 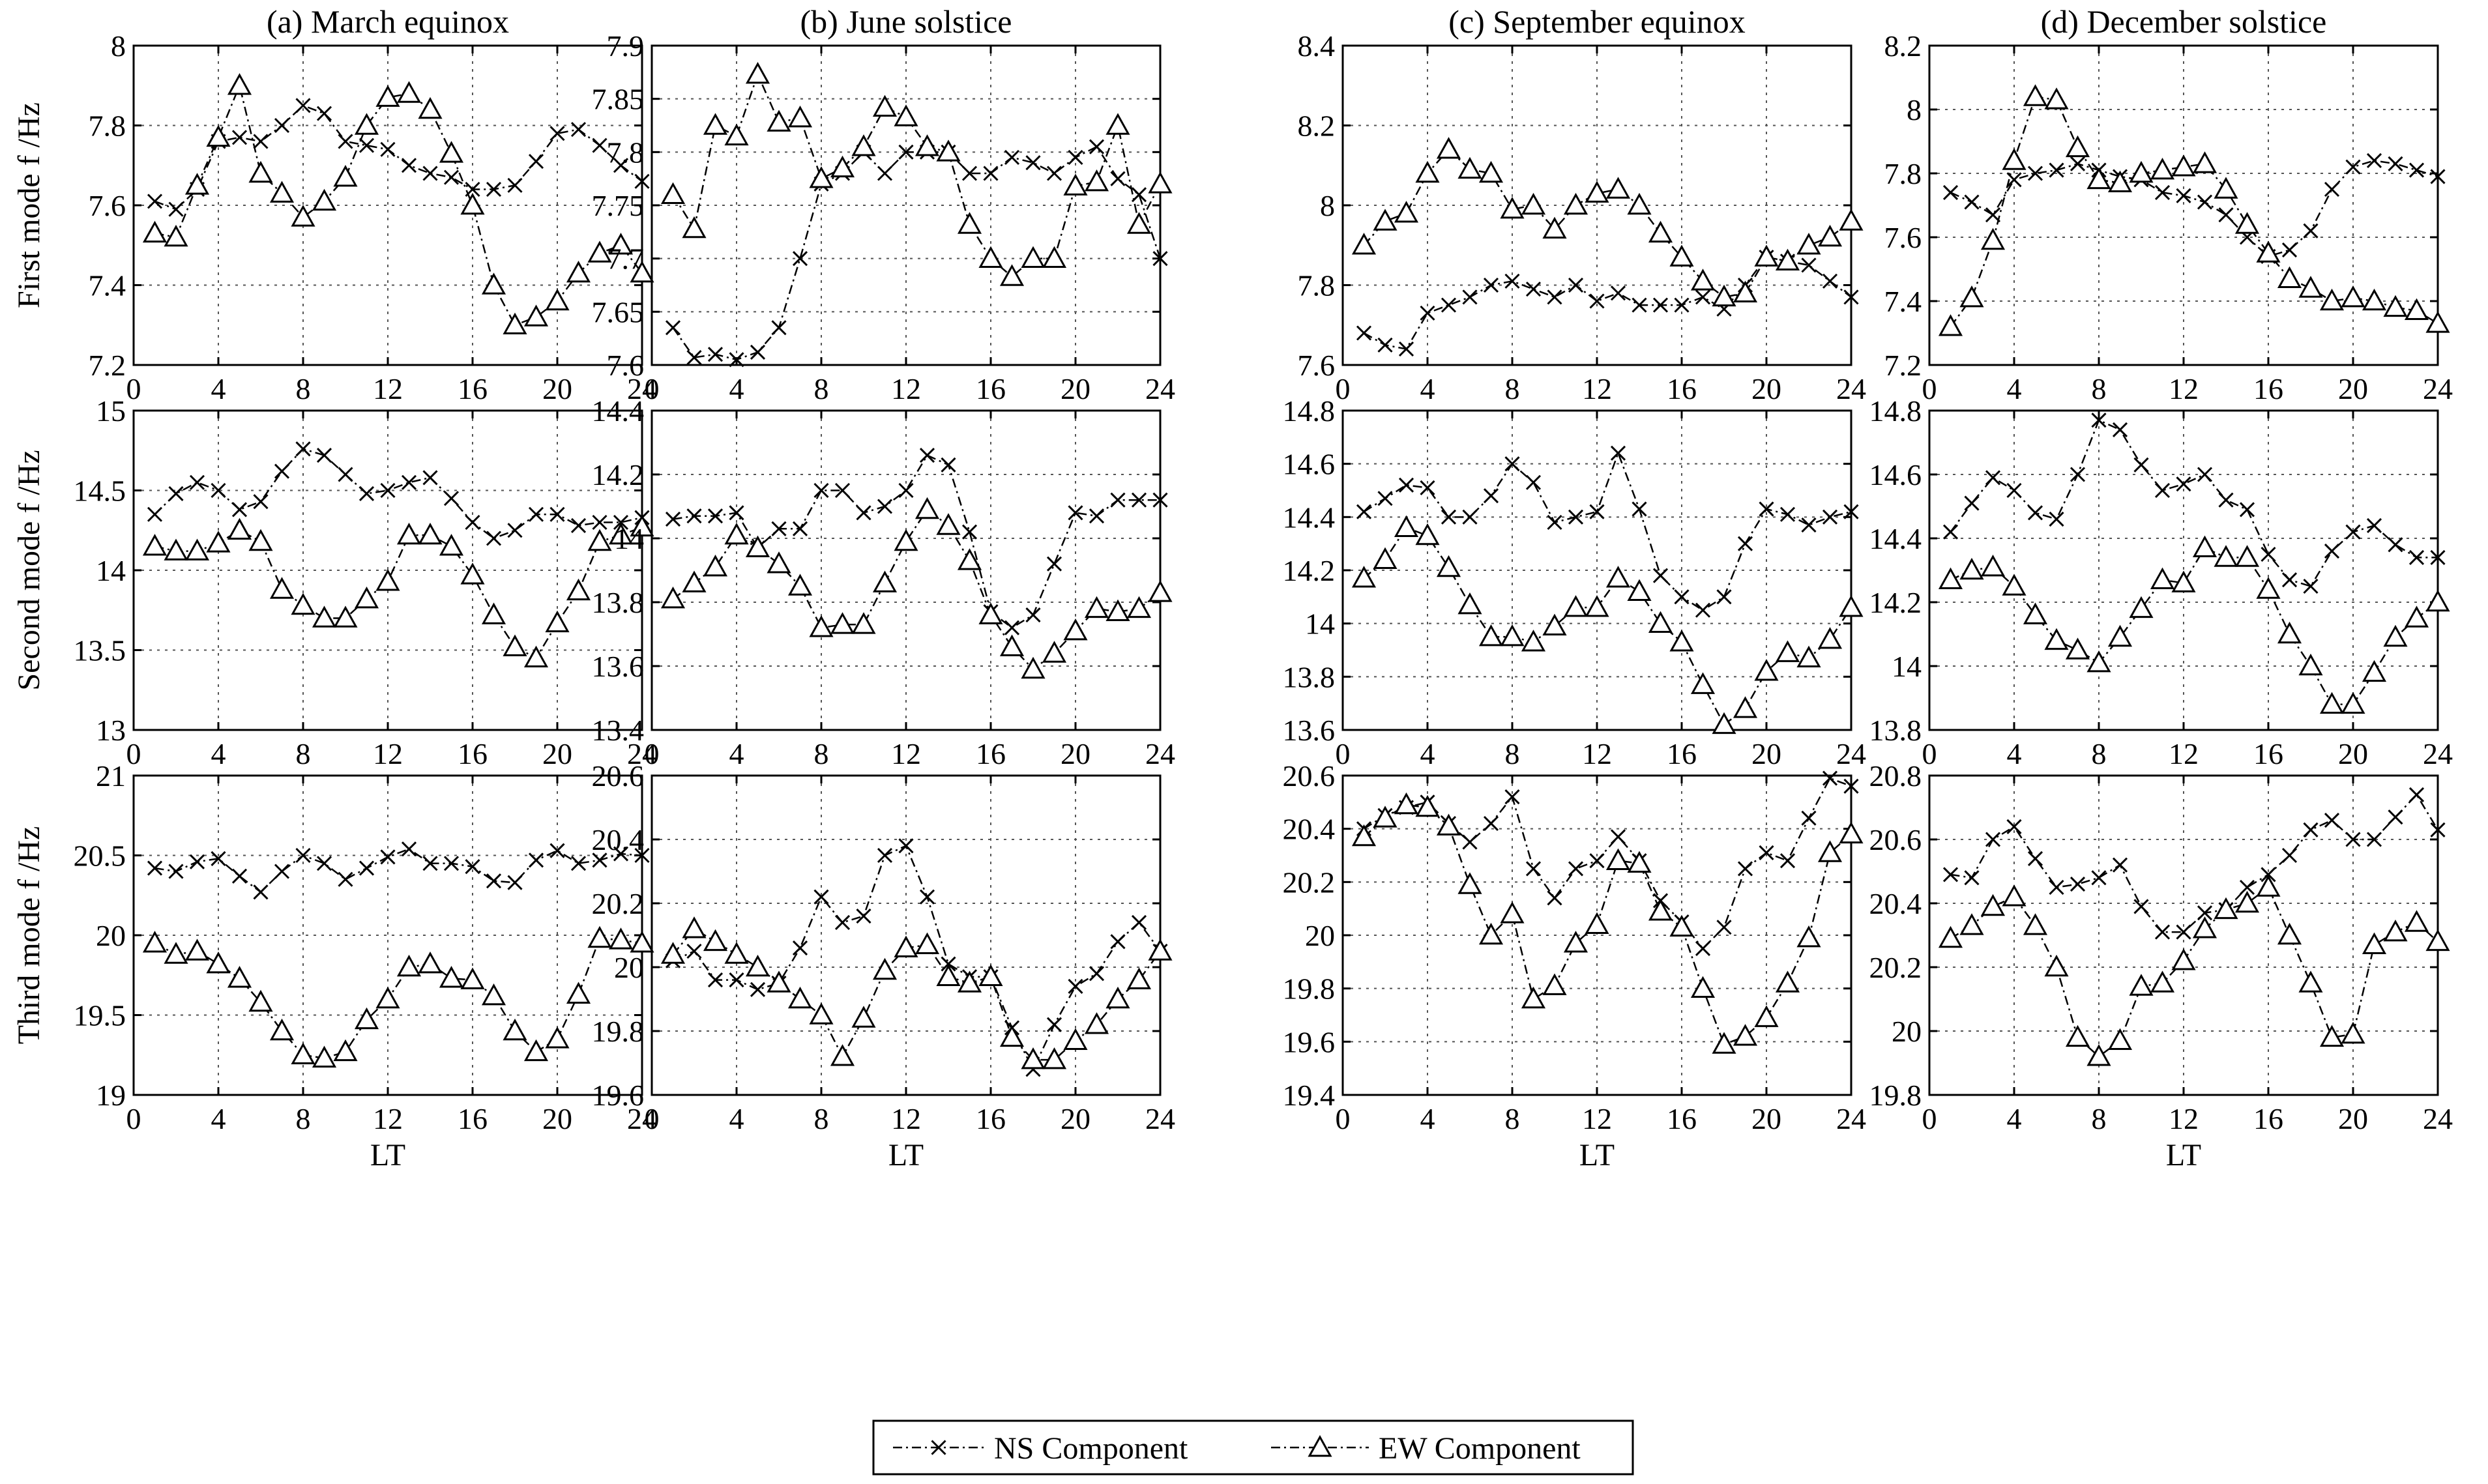 I want to click on ew-series-line, so click(x=917, y=175).